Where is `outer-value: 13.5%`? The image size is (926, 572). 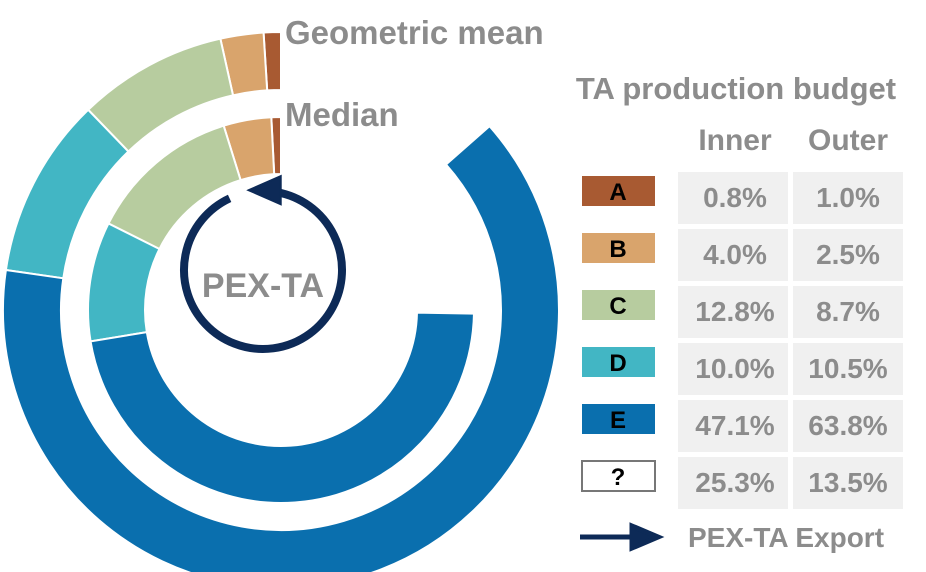
outer-value: 13.5% is located at coordinates (847, 482).